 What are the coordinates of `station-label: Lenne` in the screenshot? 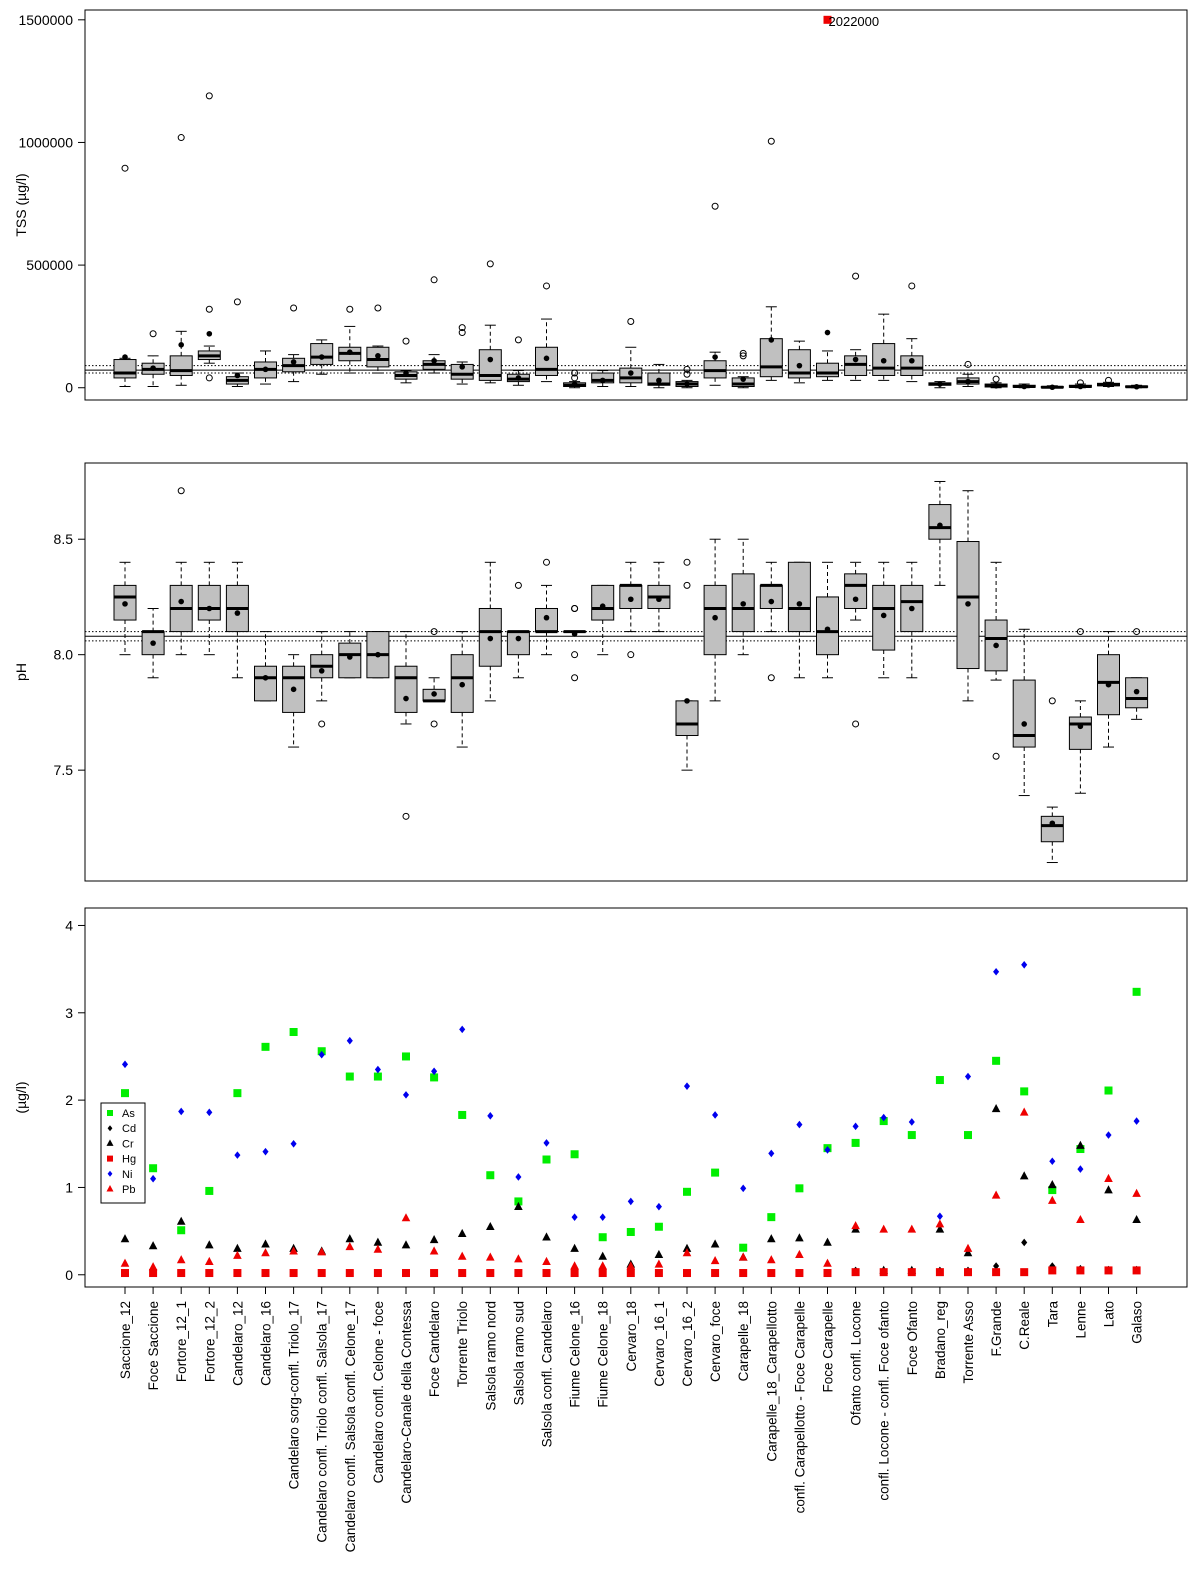 It's located at (1080, 1320).